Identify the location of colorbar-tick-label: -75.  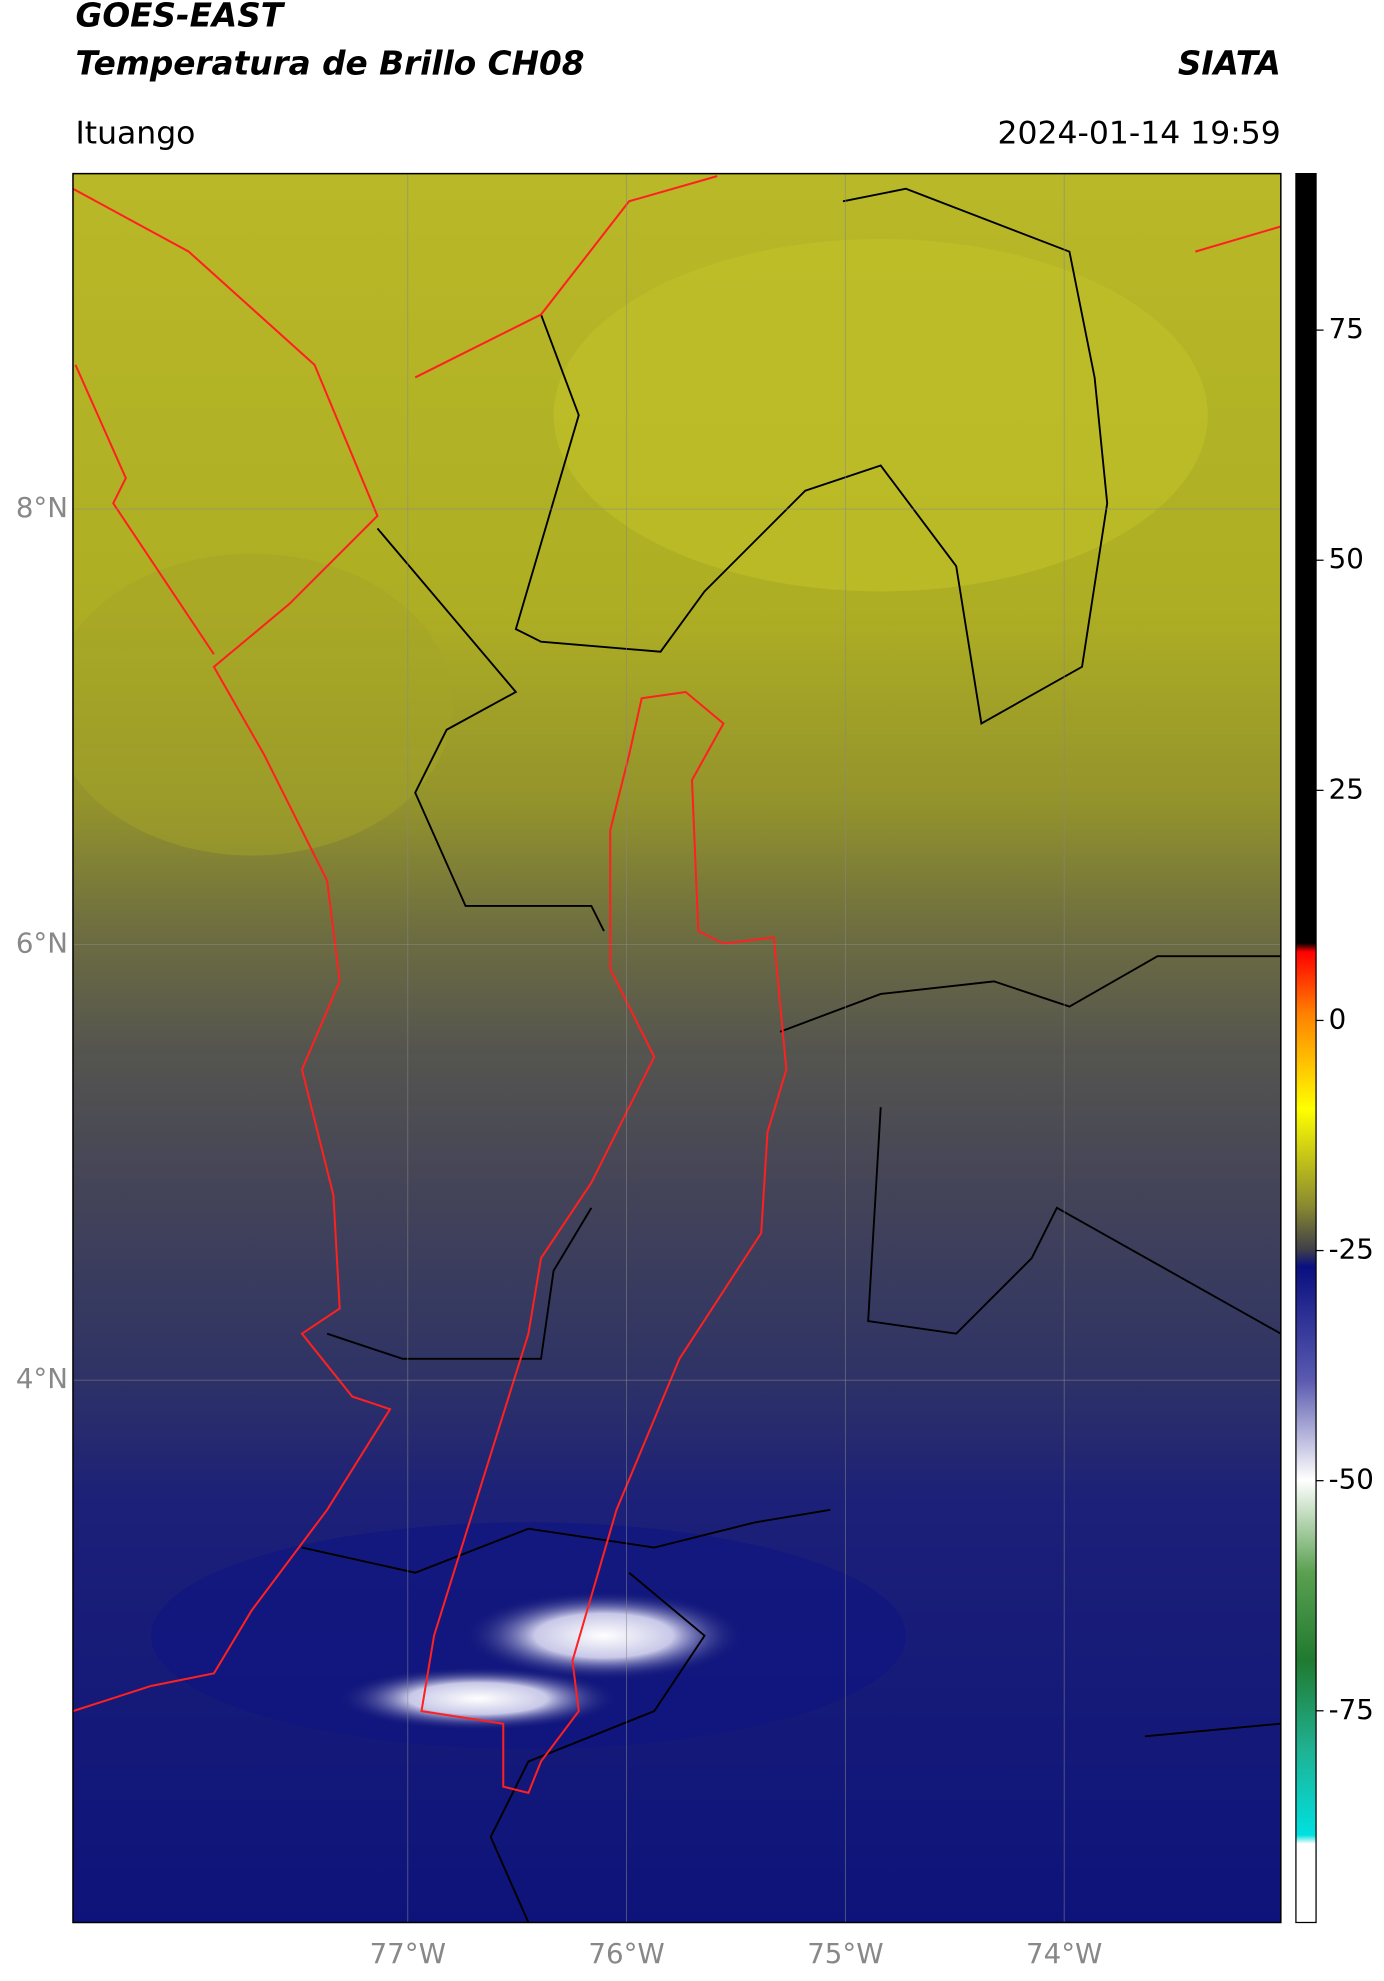
(1351, 1709).